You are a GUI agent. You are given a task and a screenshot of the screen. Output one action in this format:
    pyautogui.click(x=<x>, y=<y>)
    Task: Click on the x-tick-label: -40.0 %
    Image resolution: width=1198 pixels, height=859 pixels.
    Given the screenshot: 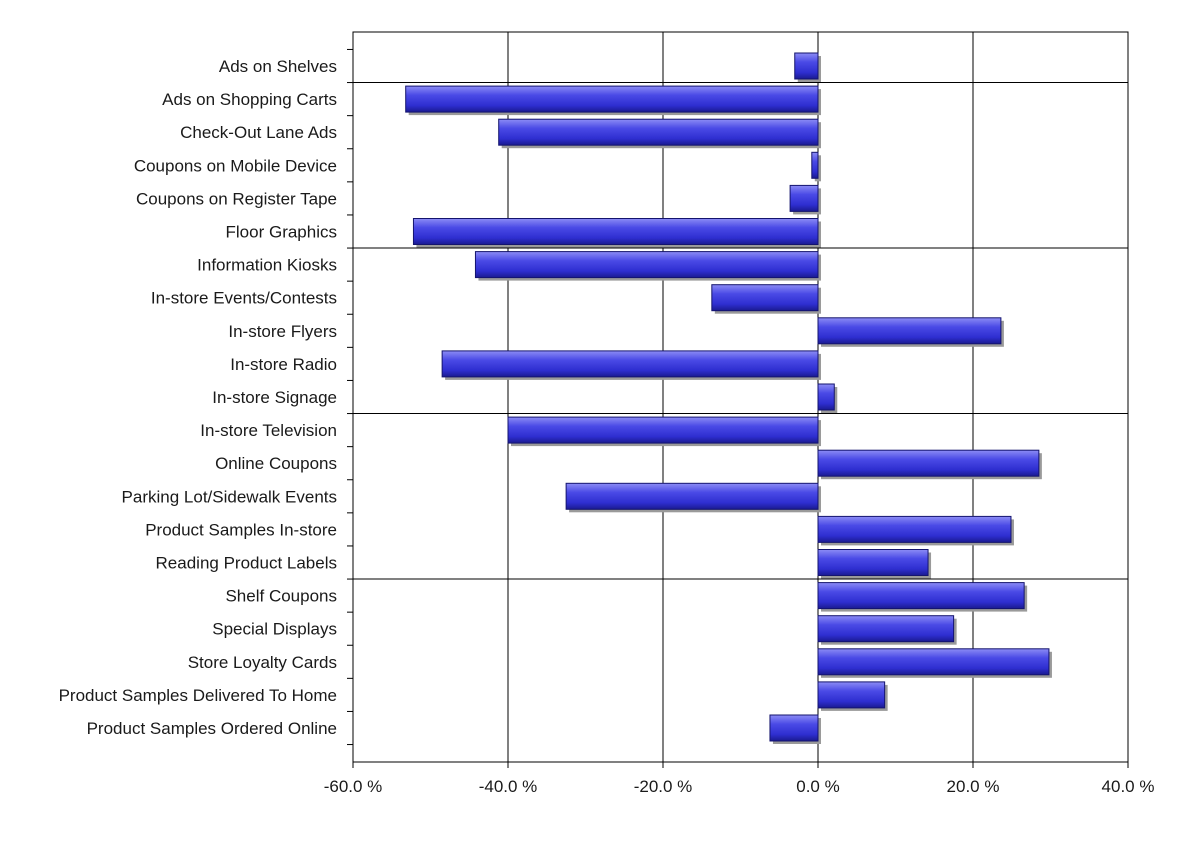 What is the action you would take?
    pyautogui.click(x=508, y=786)
    